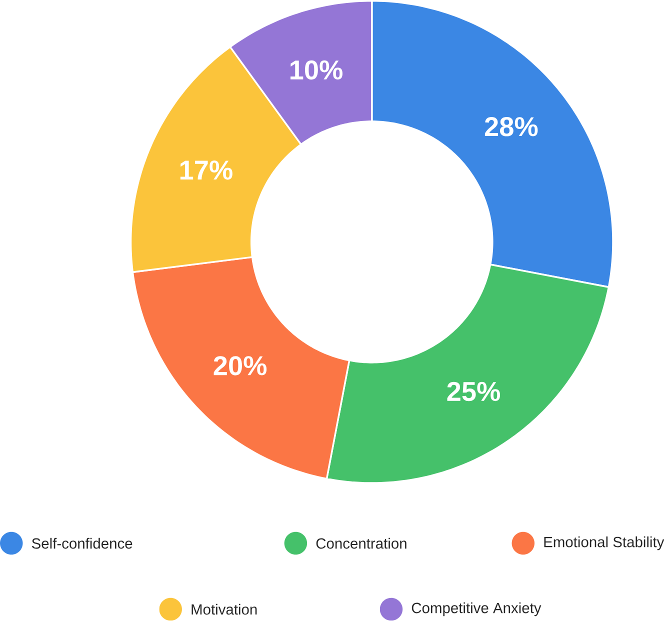 The image size is (668, 621). I want to click on data-label: 20%, so click(240, 366).